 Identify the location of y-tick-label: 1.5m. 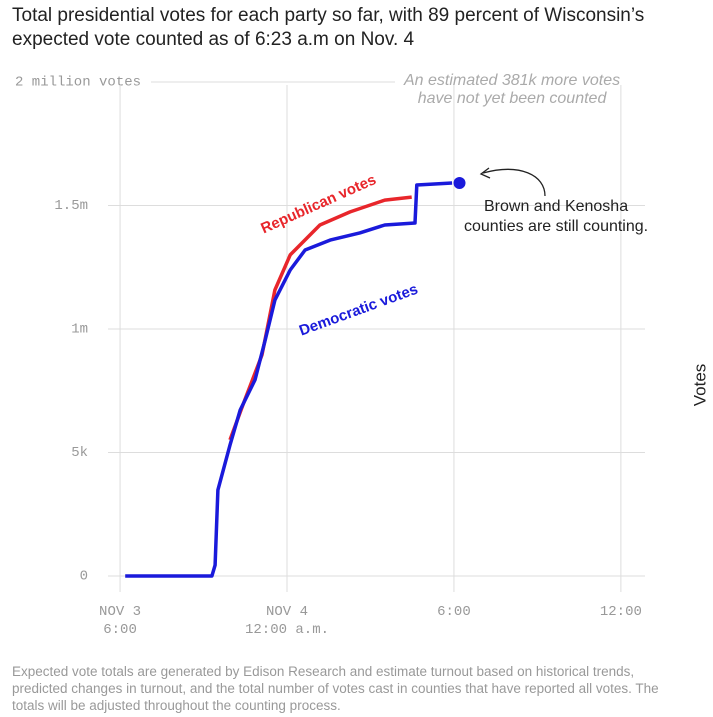
(71, 206).